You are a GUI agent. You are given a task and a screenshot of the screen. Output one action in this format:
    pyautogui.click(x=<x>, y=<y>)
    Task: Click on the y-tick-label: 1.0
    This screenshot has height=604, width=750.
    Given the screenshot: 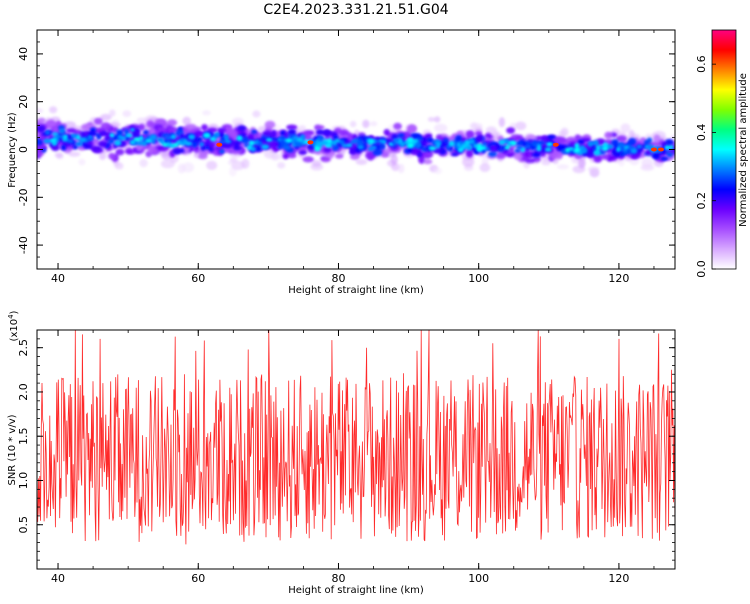 What is the action you would take?
    pyautogui.click(x=23, y=481)
    